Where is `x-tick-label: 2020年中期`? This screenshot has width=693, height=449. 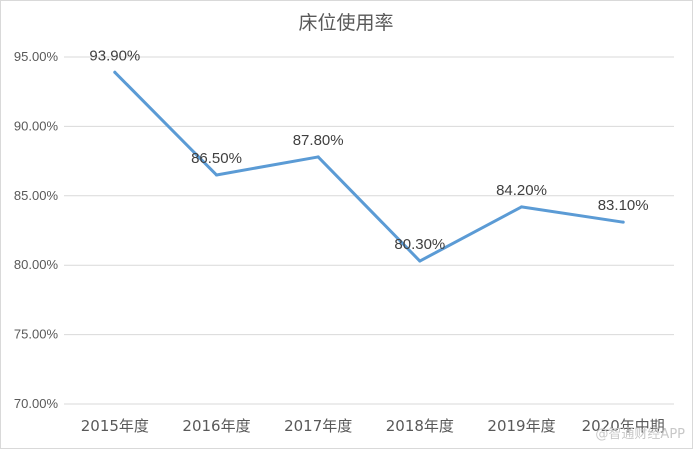 x-tick-label: 2020年中期 is located at coordinates (623, 426).